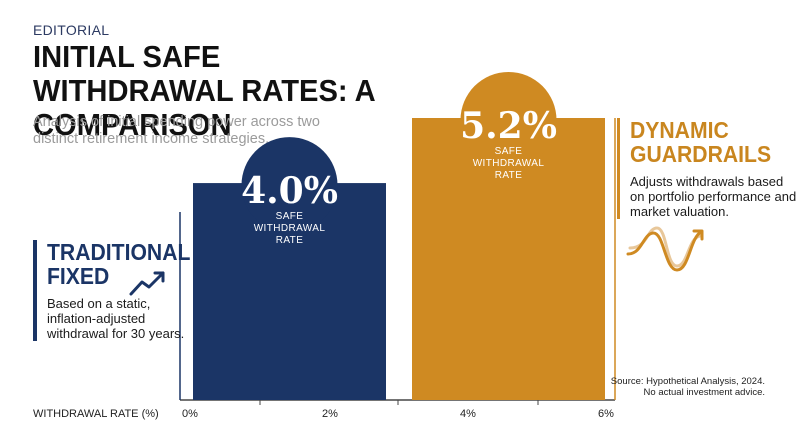  What do you see at coordinates (190, 414) in the screenshot?
I see `x-tick-label: 0%` at bounding box center [190, 414].